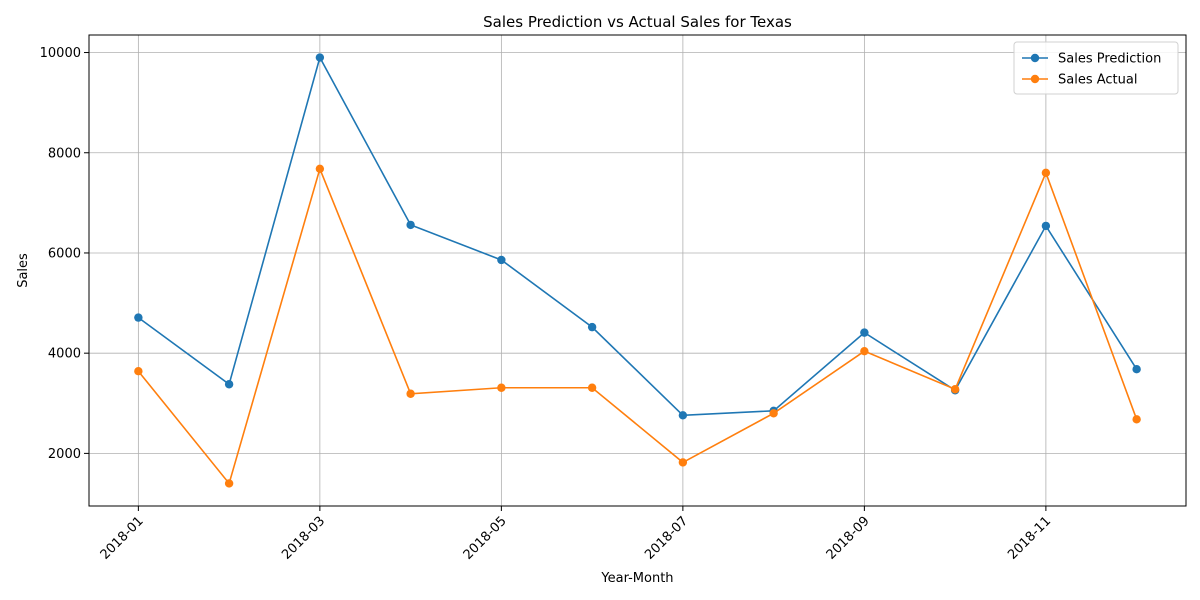 The image size is (1200, 600). What do you see at coordinates (64, 354) in the screenshot?
I see `y-tick-label: 4000` at bounding box center [64, 354].